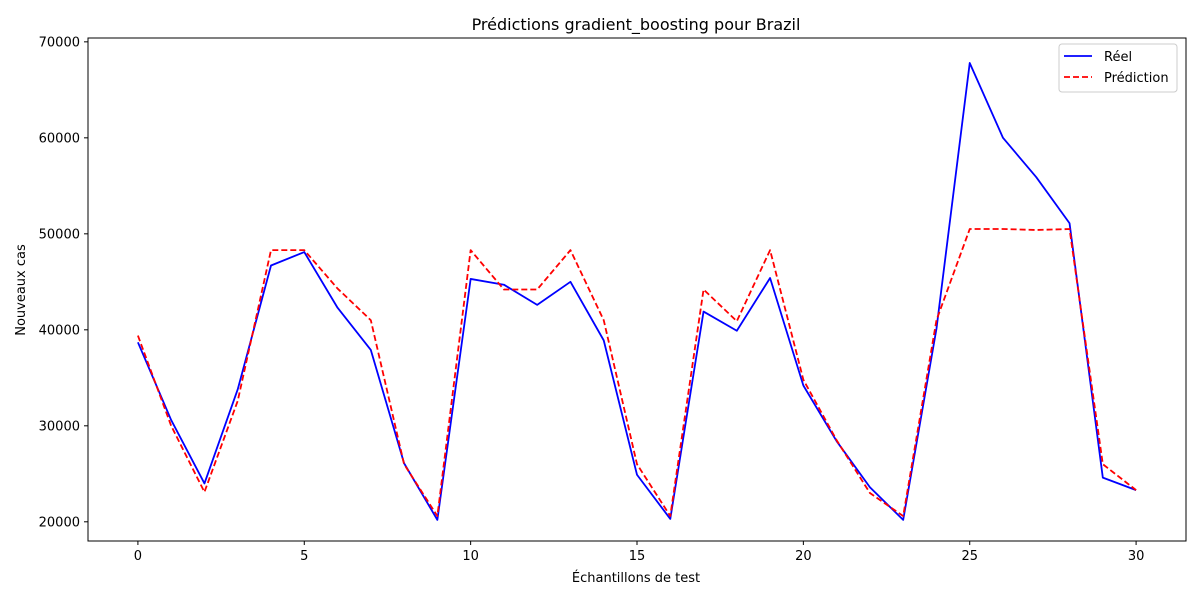  I want to click on x-tick-label: 20, so click(803, 556).